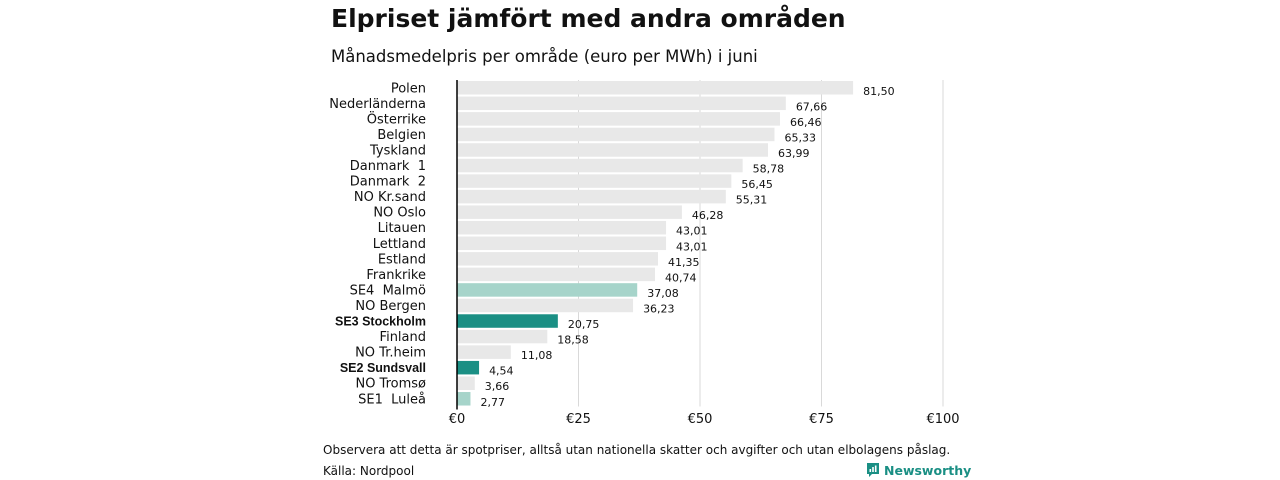 Image resolution: width=1280 pixels, height=480 pixels. I want to click on value-label: 67,66, so click(812, 106).